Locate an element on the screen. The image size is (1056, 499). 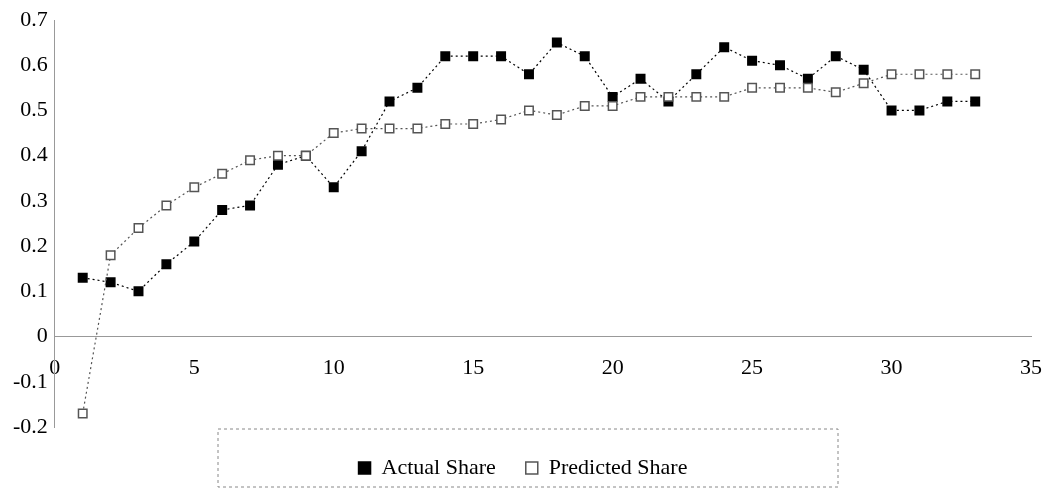
x-tick-label: 35 is located at coordinates (1031, 366).